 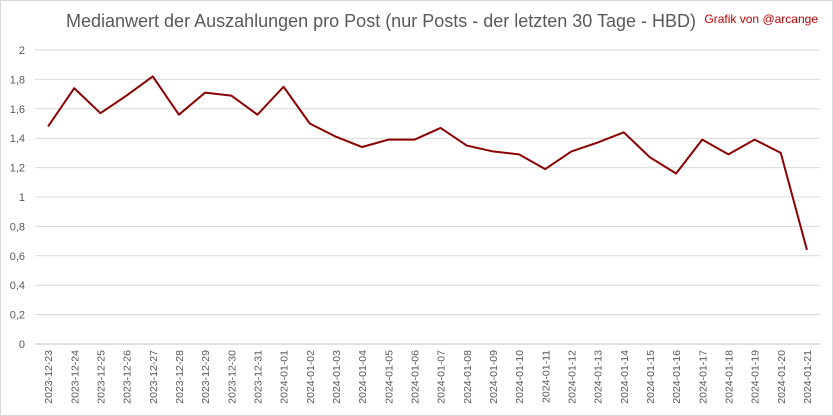 I want to click on y-tick-label: 0,2, so click(x=17, y=316).